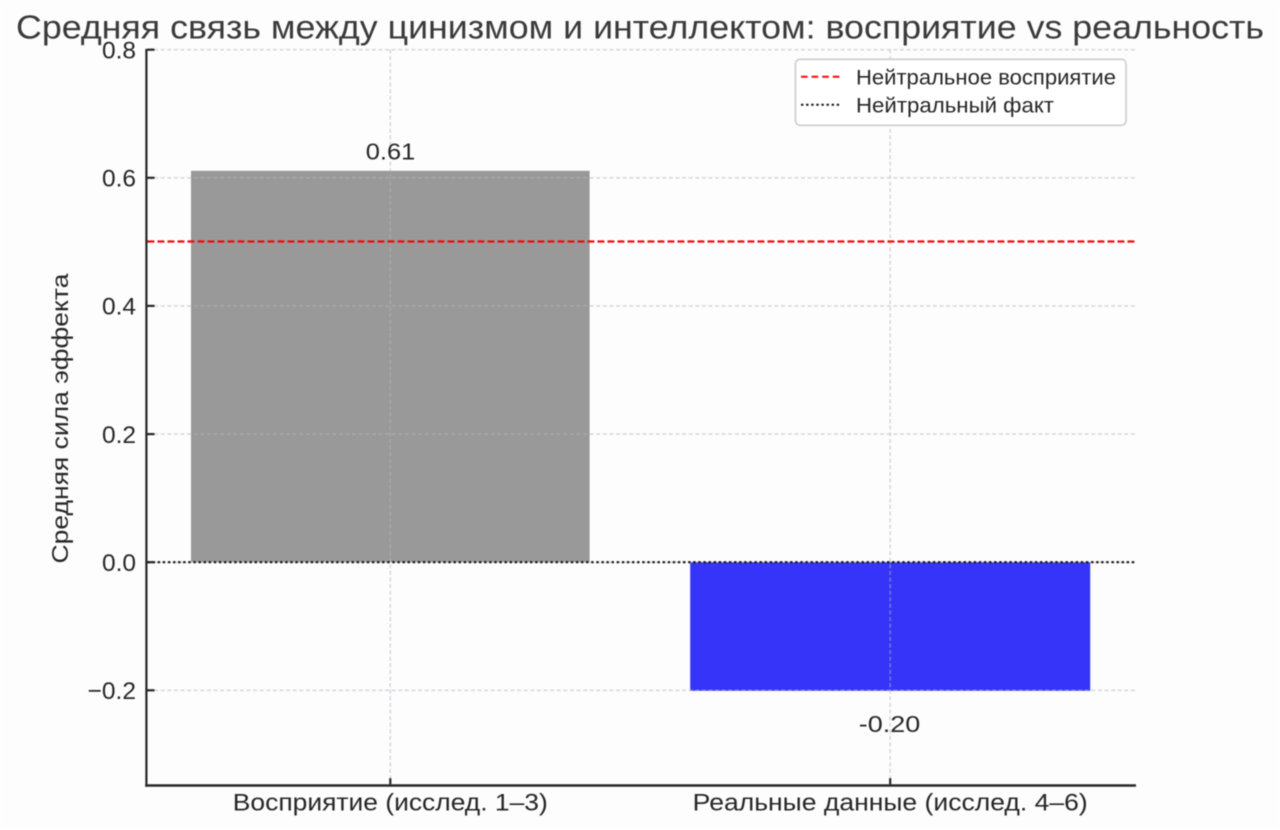 This screenshot has height=830, width=1280. I want to click on svg-text: -0.20, so click(890, 724).